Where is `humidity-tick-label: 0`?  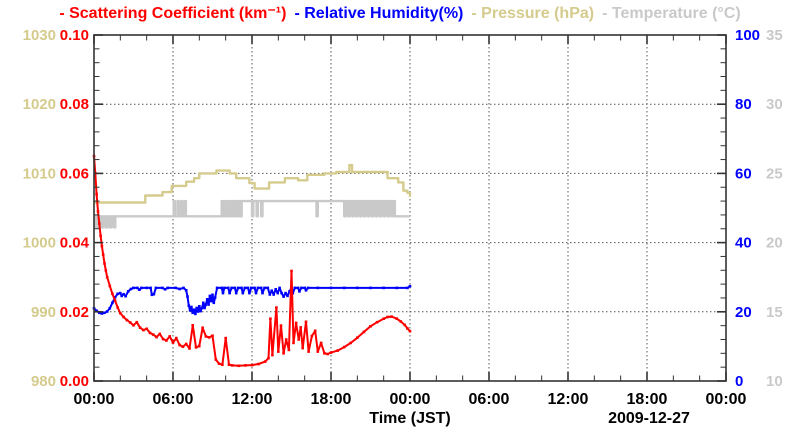
humidity-tick-label: 0 is located at coordinates (739, 381).